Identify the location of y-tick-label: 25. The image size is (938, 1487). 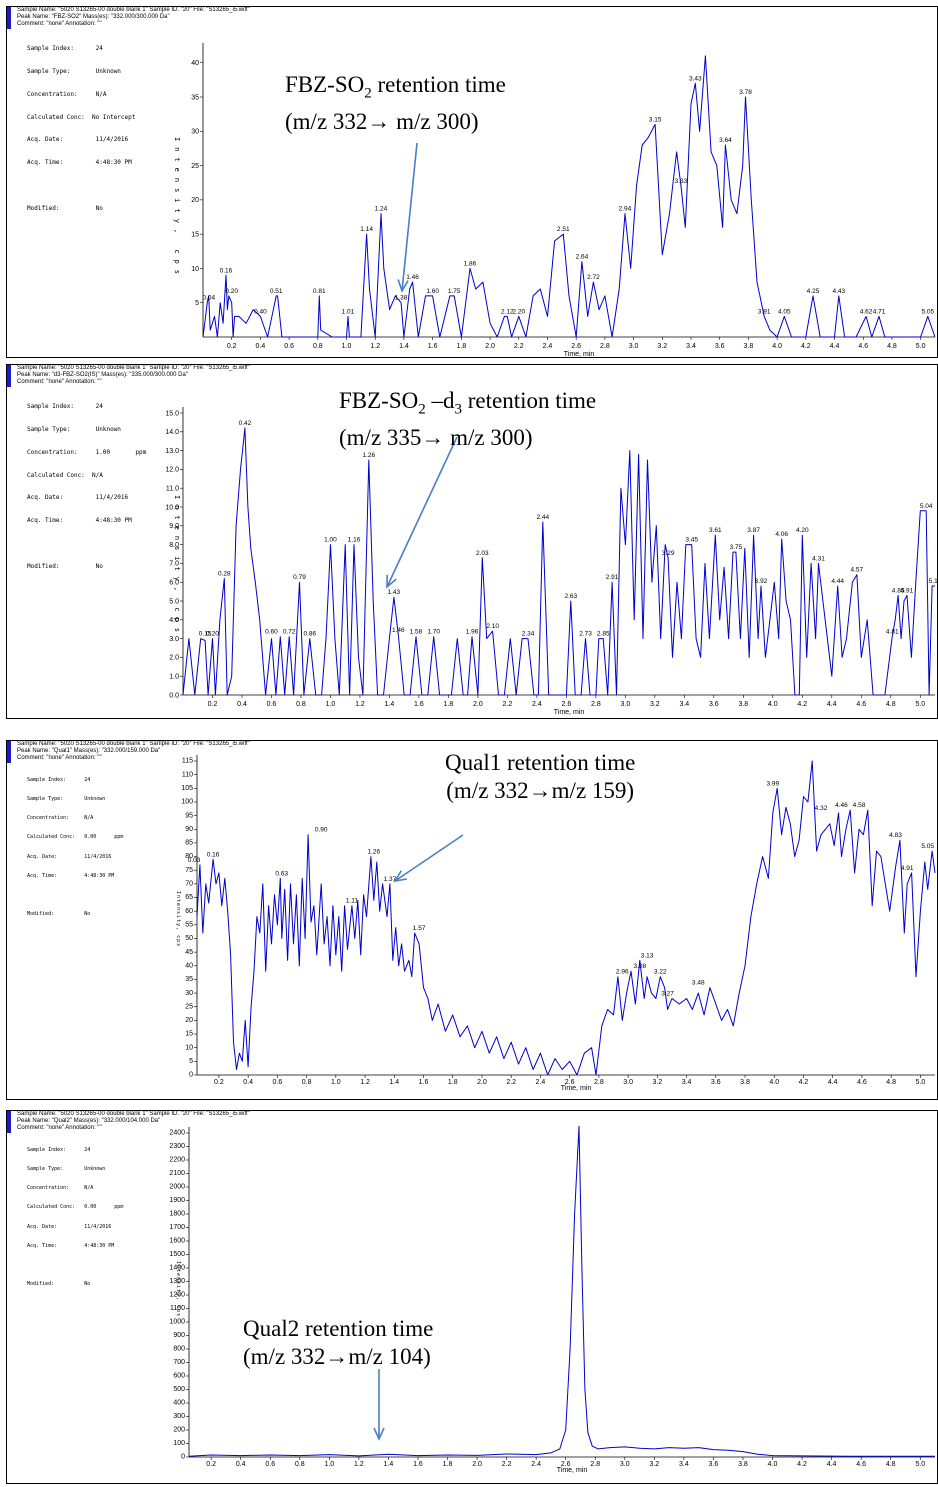
(195, 166).